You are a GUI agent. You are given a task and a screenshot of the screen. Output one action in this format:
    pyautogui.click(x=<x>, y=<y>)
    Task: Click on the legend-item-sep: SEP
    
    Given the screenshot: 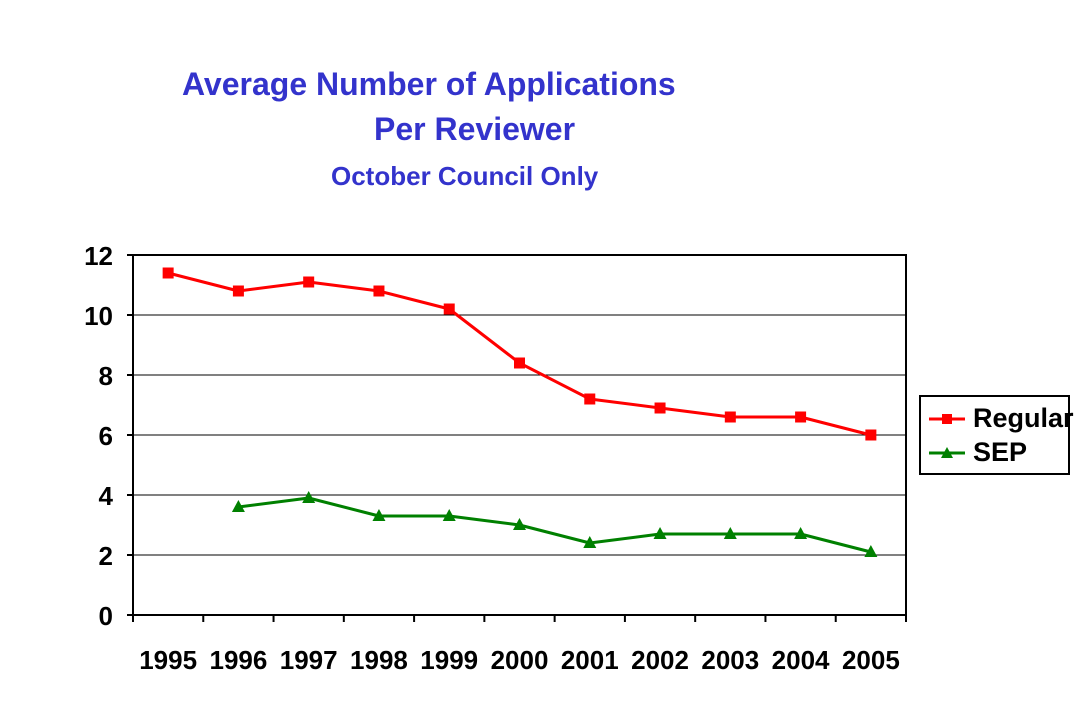 What is the action you would take?
    pyautogui.click(x=997, y=454)
    